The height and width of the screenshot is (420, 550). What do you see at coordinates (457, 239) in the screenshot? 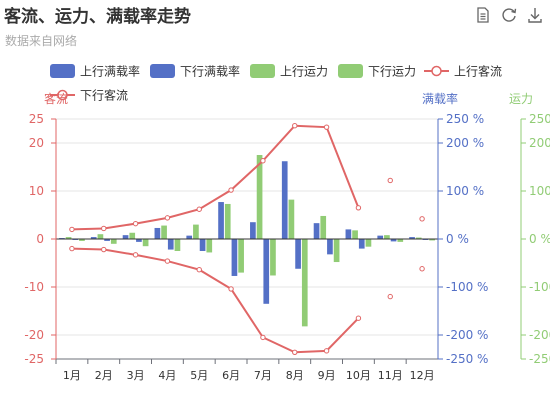
I see `right1-axis-label: 0 %` at bounding box center [457, 239].